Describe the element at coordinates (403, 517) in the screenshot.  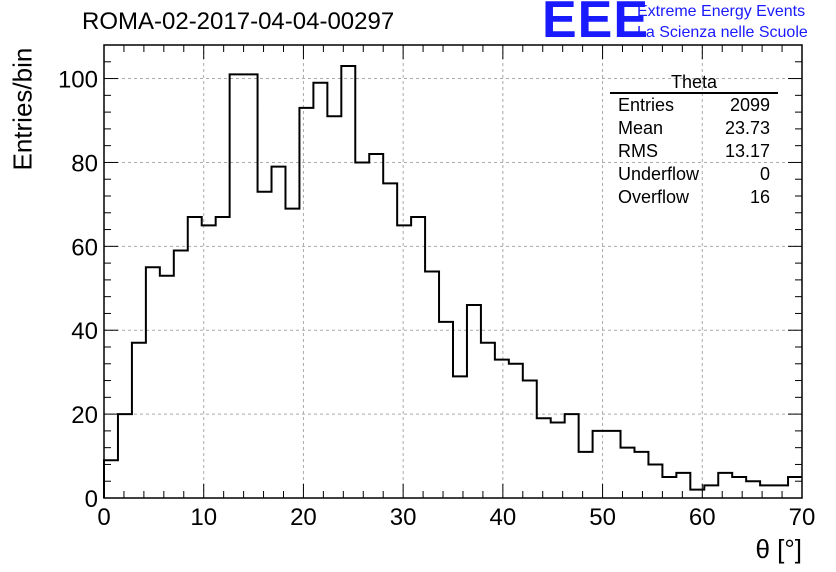
I see `x-tick-label: 30` at that location.